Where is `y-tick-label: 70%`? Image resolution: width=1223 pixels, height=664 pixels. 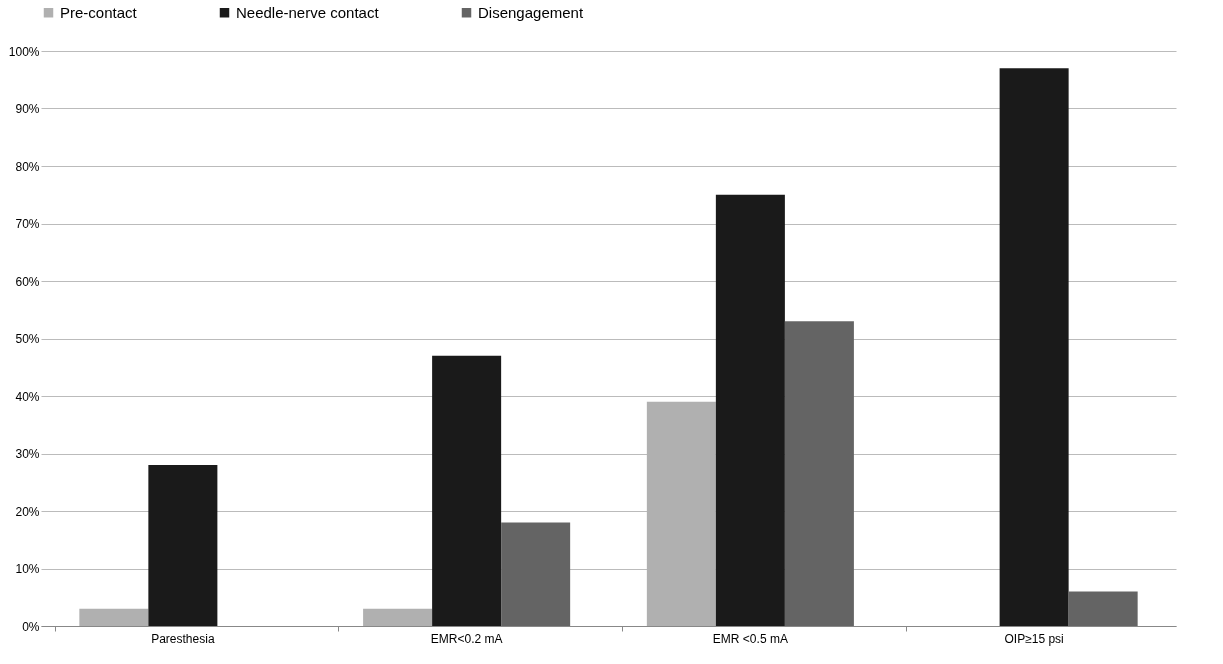
y-tick-label: 70% is located at coordinates (27, 224).